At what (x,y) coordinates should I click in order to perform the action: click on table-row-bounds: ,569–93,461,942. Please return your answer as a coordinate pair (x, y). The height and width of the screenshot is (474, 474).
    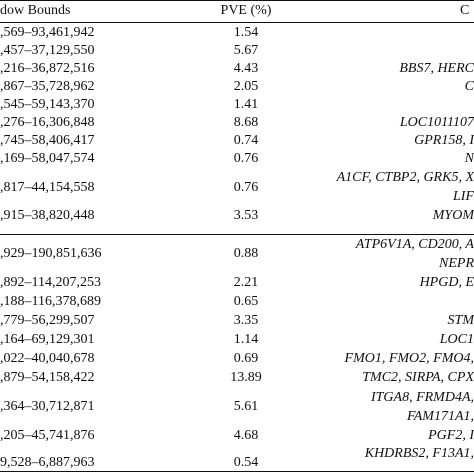
    Looking at the image, I should click on (47, 32).